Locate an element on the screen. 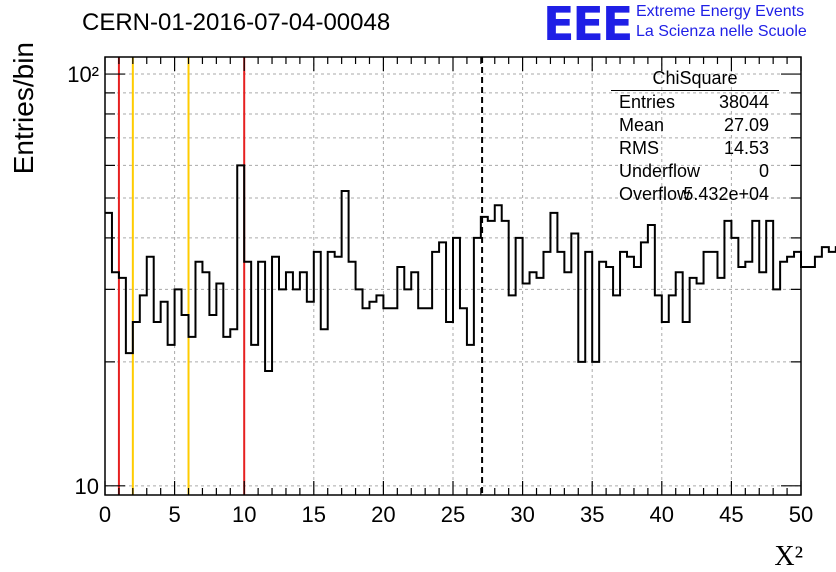 Image resolution: width=836 pixels, height=572 pixels. y-tick-label: 10 is located at coordinates (87, 486).